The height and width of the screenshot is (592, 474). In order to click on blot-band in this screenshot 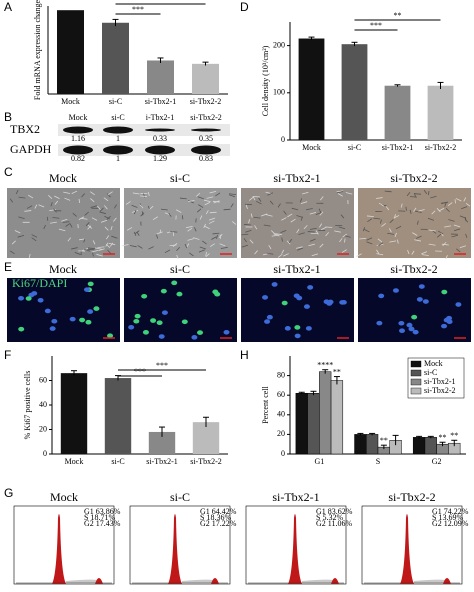, I will do `click(206, 150)`.